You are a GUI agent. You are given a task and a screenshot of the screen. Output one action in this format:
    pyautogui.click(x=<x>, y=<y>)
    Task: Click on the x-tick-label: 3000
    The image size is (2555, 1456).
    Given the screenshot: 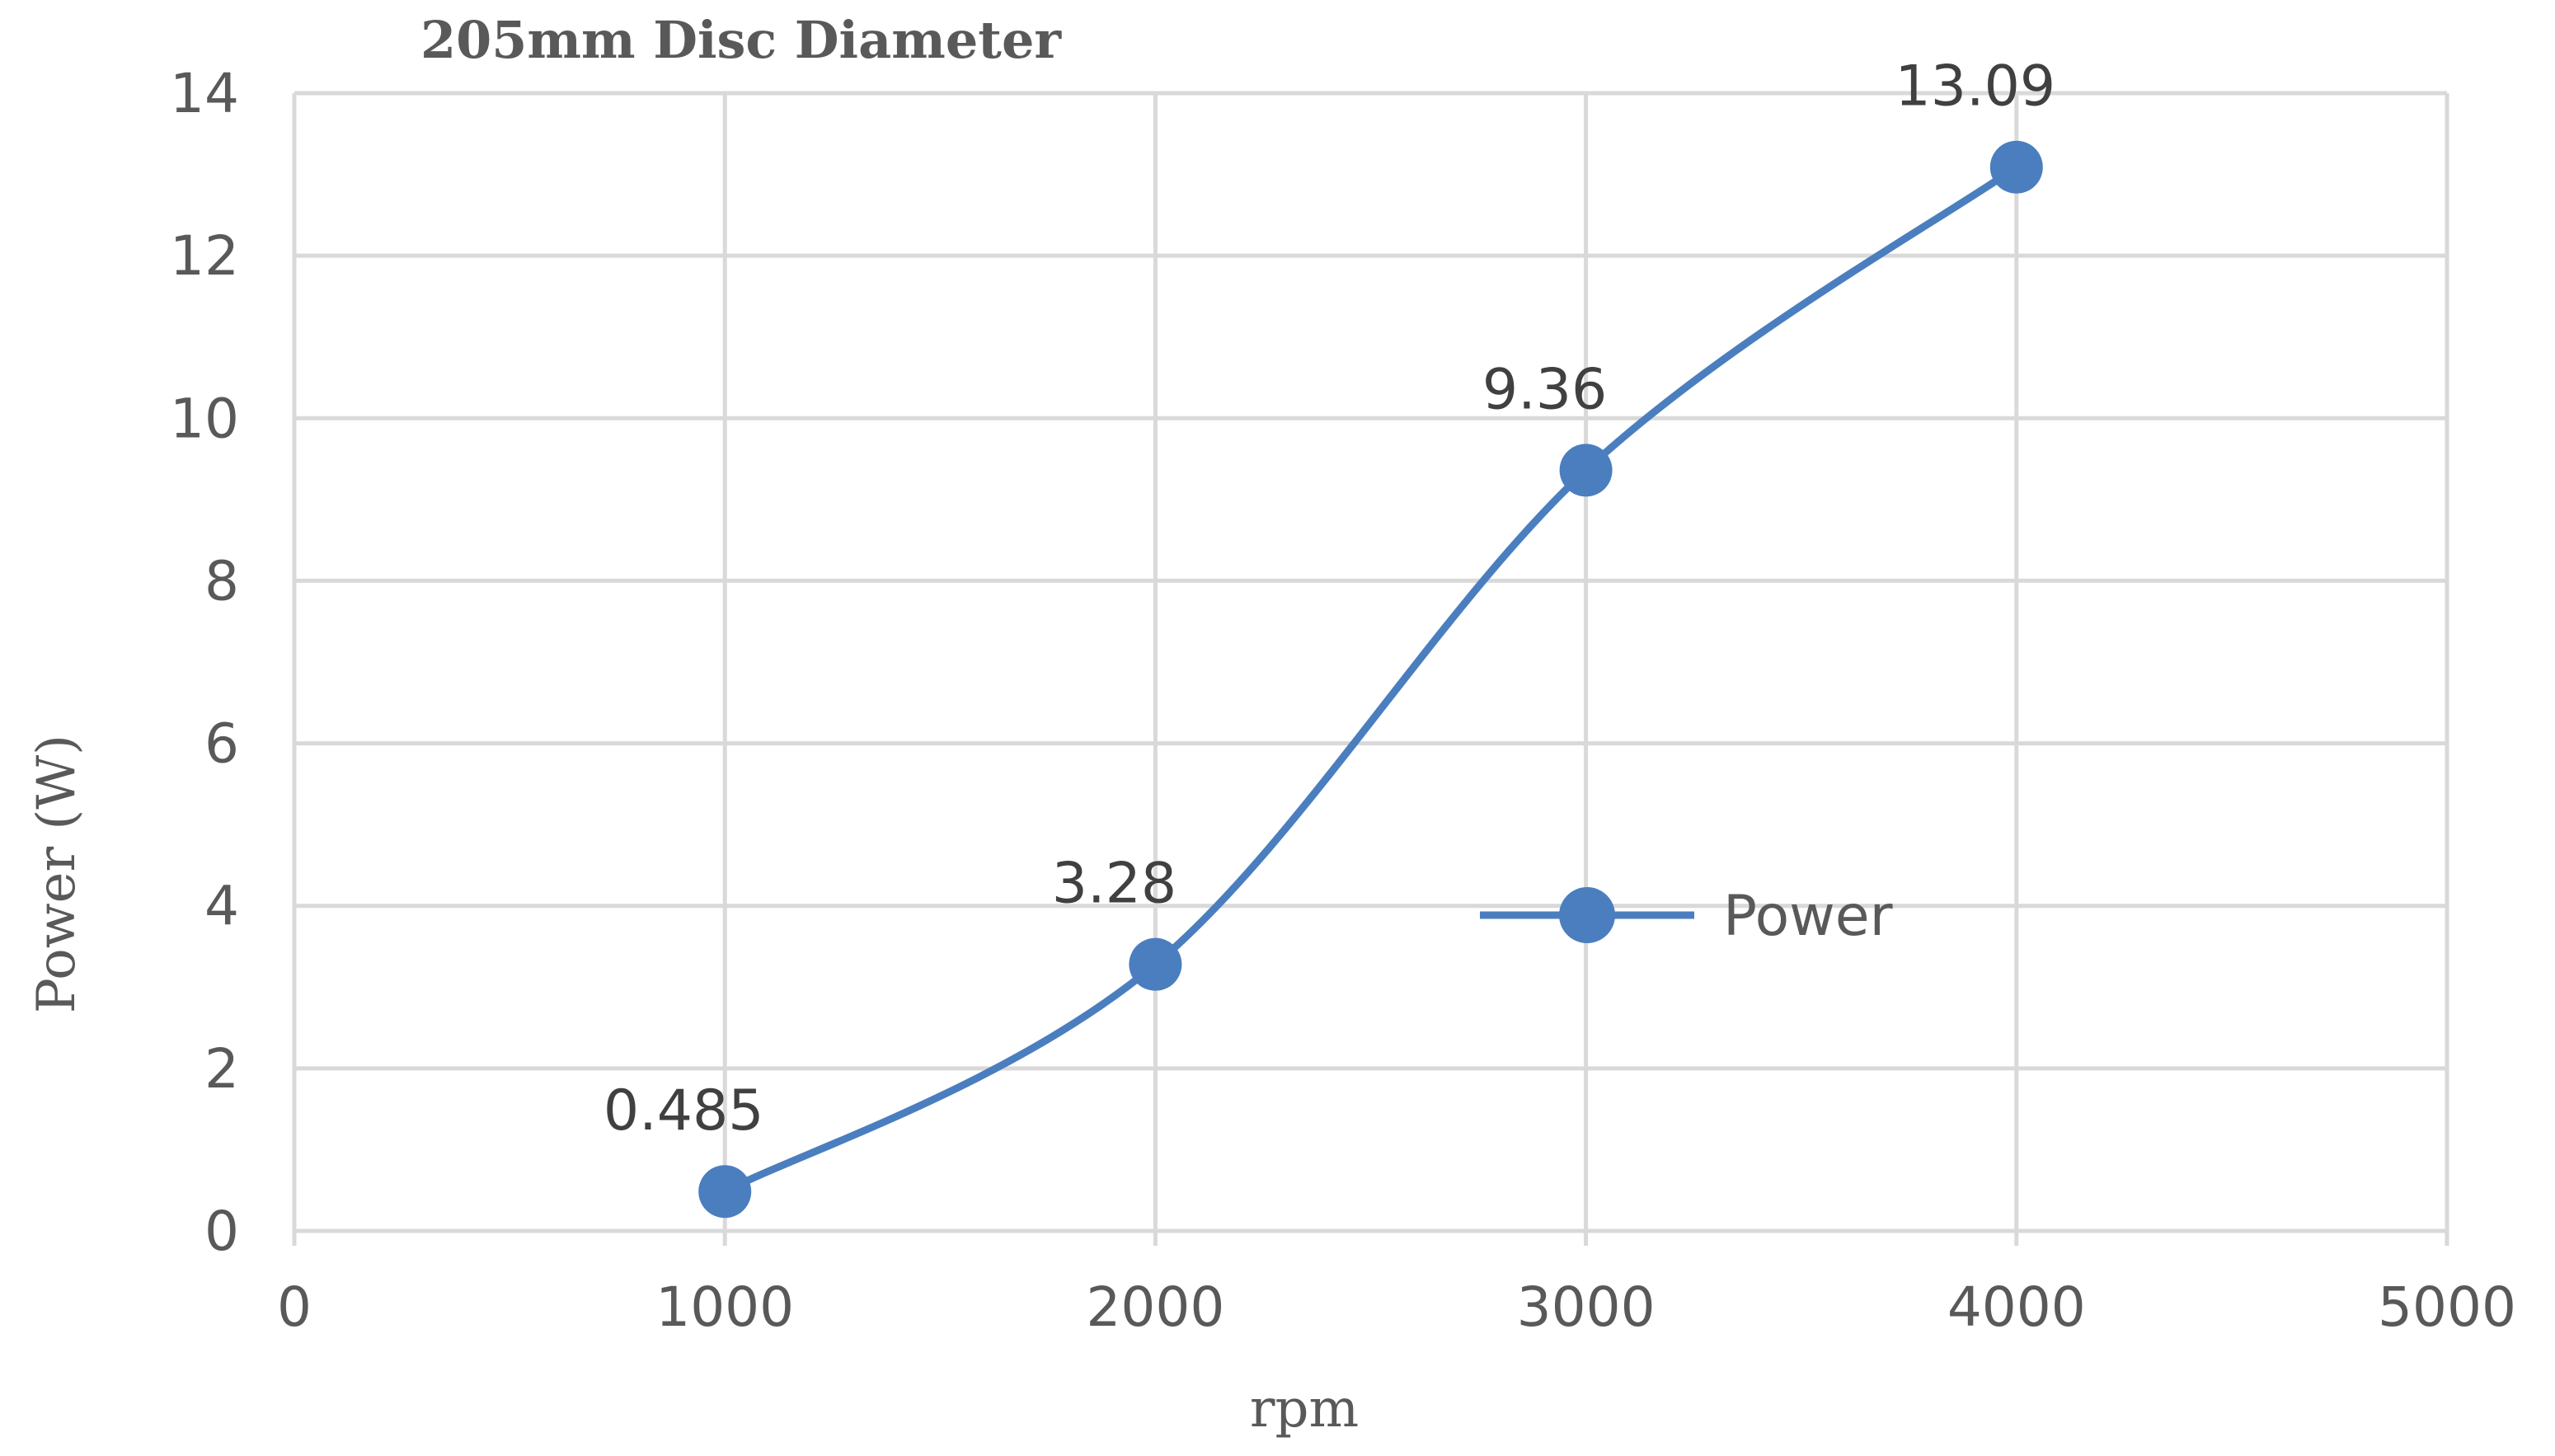 What is the action you would take?
    pyautogui.click(x=1586, y=1307)
    